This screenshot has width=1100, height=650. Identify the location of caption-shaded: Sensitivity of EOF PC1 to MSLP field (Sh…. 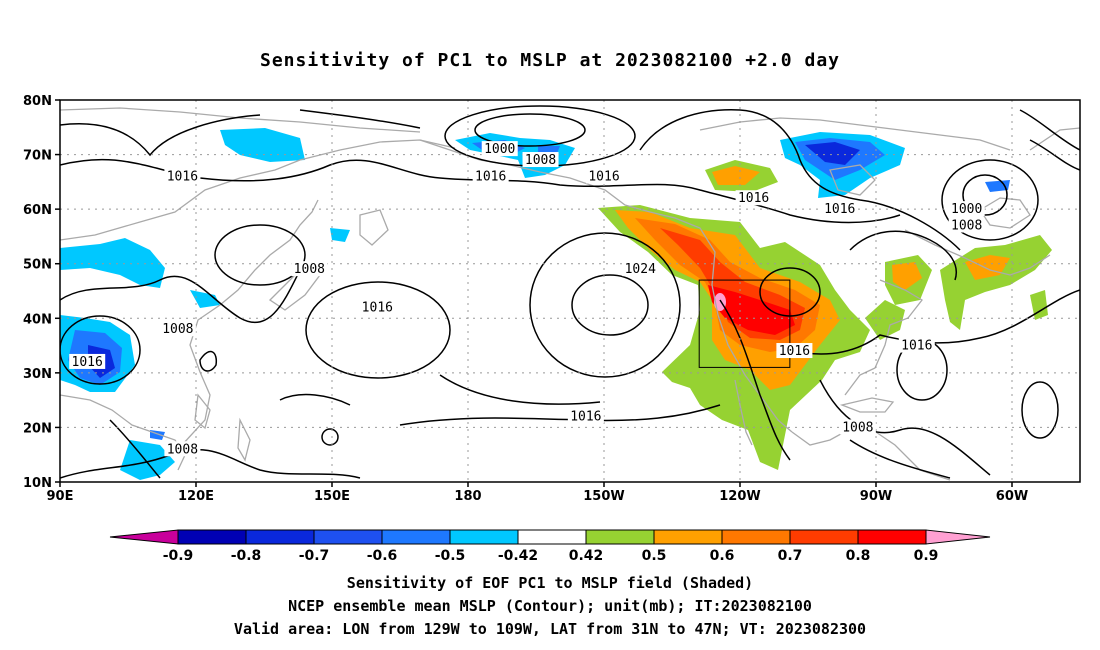
(550, 583).